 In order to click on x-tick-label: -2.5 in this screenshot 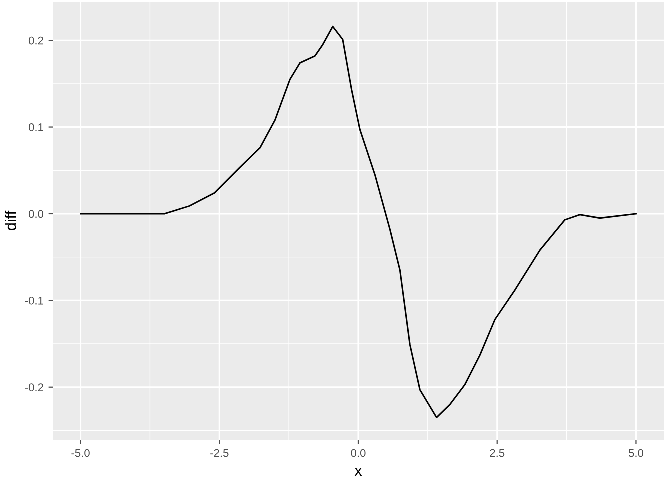, I will do `click(219, 453)`.